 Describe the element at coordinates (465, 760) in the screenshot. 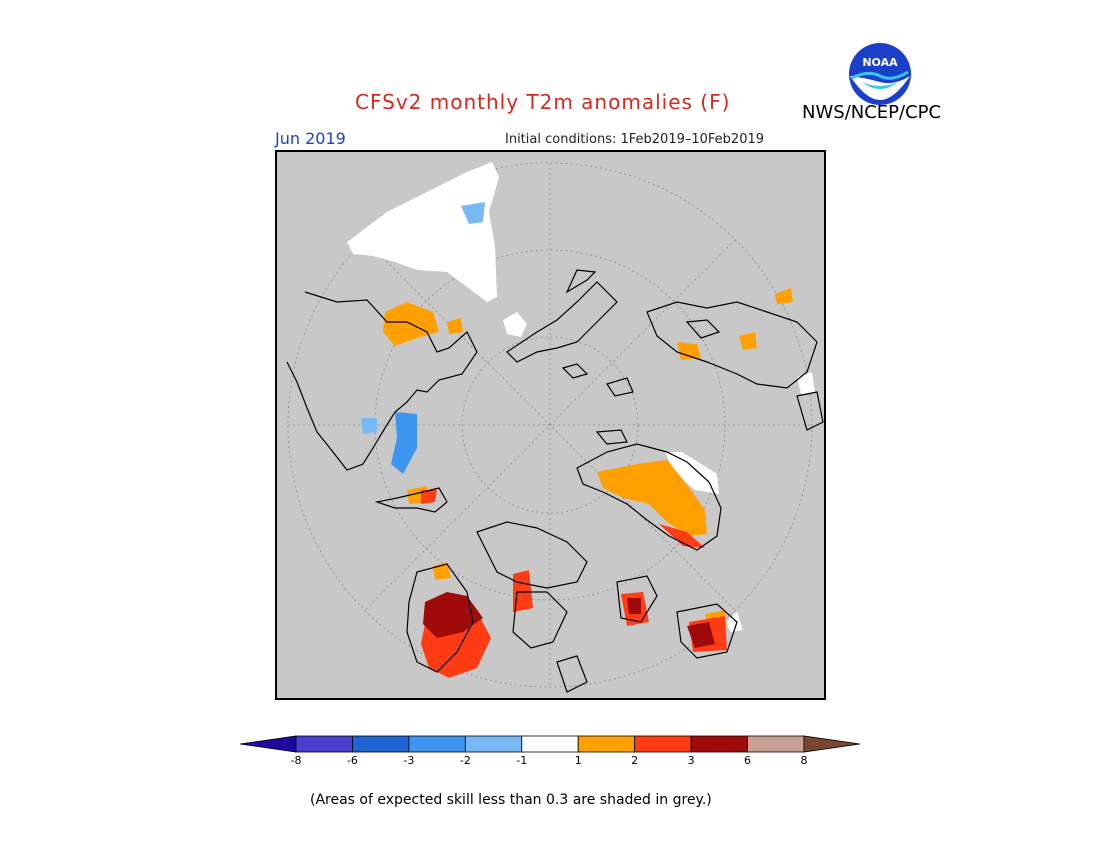

I see `colorbar-tick-label: -2` at that location.